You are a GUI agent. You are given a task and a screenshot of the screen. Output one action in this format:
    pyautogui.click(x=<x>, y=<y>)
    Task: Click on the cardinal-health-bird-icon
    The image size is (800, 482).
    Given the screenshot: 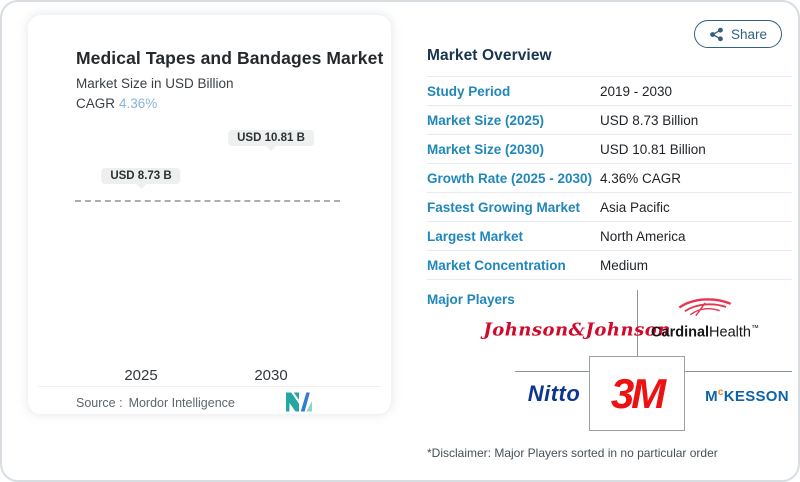 What is the action you would take?
    pyautogui.click(x=705, y=307)
    